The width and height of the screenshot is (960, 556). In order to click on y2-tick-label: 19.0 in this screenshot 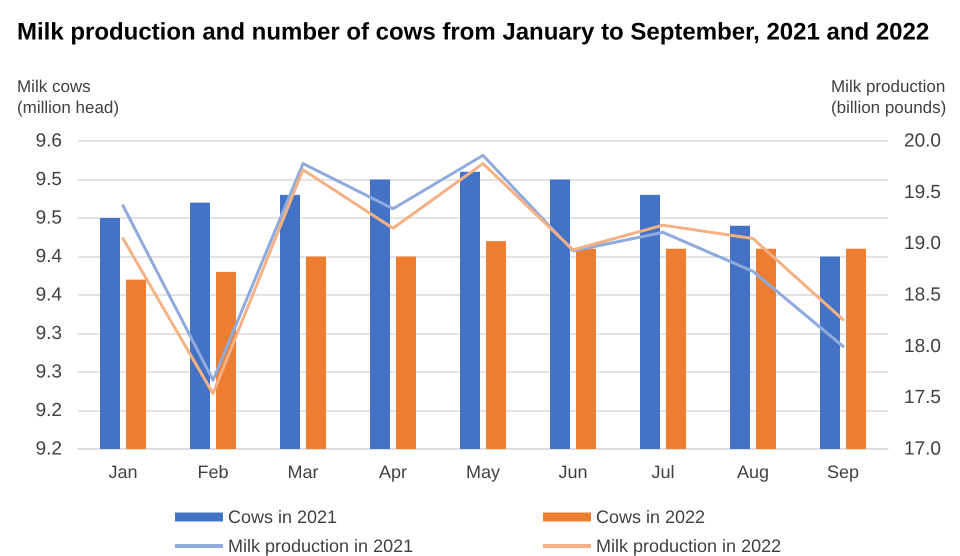, I will do `click(922, 243)`.